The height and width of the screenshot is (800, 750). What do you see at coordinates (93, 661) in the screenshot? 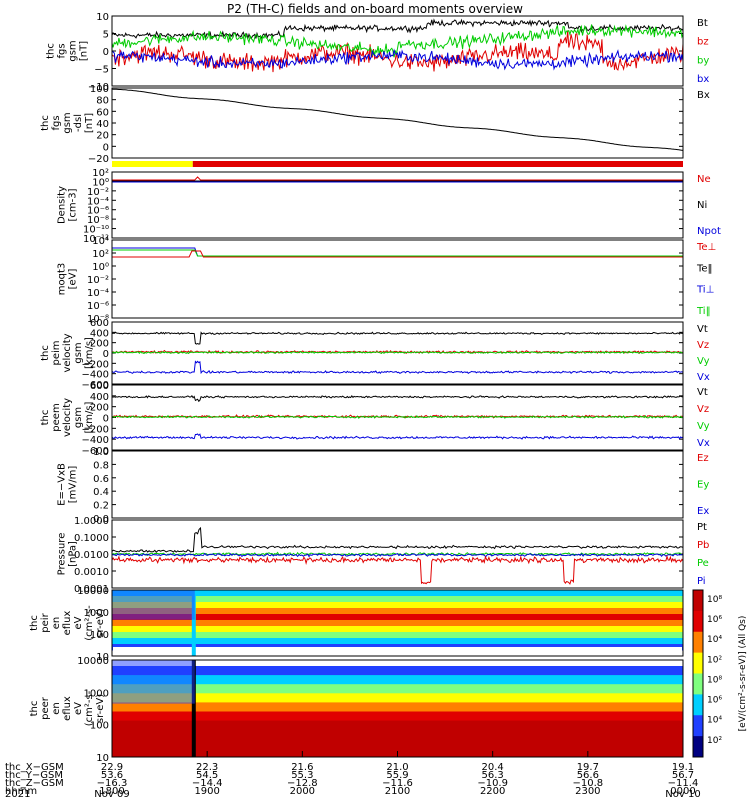
I see `y-tick-label: 10000` at bounding box center [93, 661].